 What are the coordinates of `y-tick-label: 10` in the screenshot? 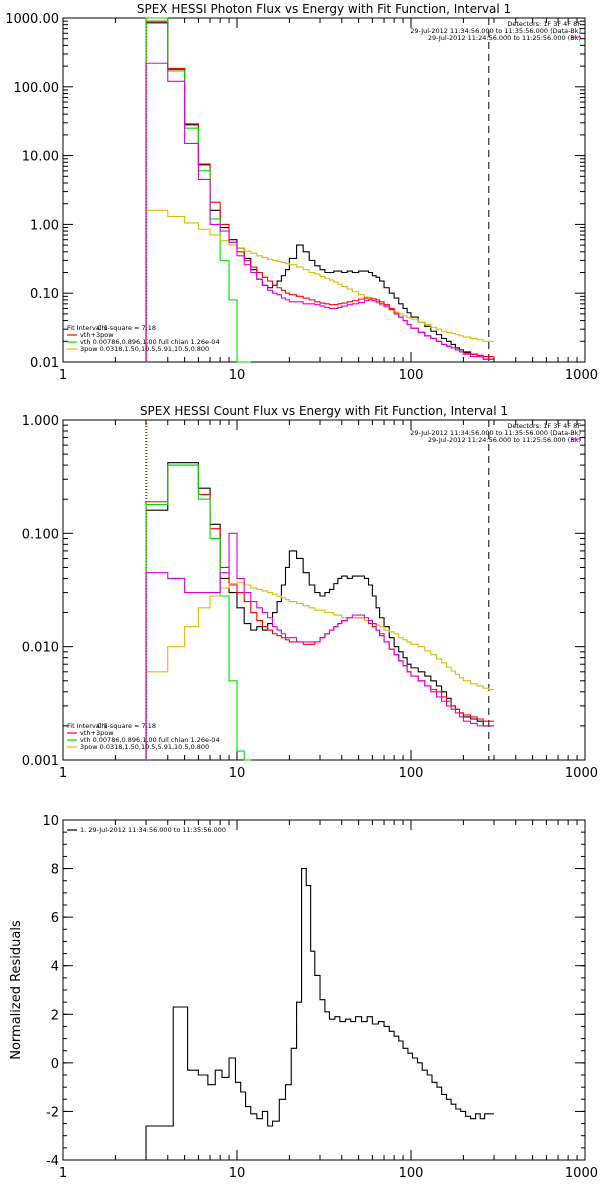 It's located at (50, 821).